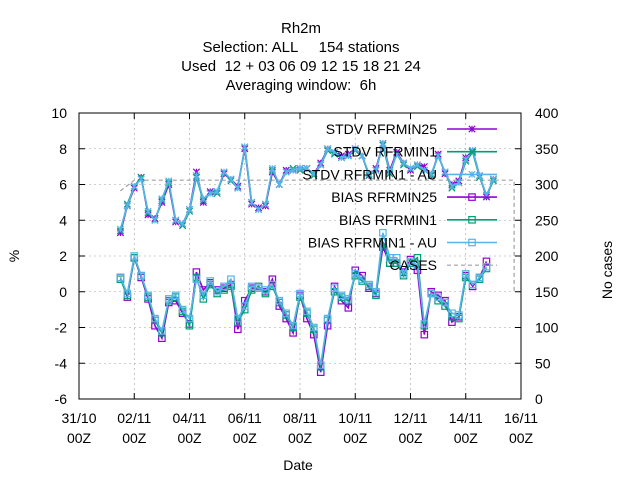 Image resolution: width=640 pixels, height=480 pixels. I want to click on x-tick-label-day: 14/11, so click(466, 418).